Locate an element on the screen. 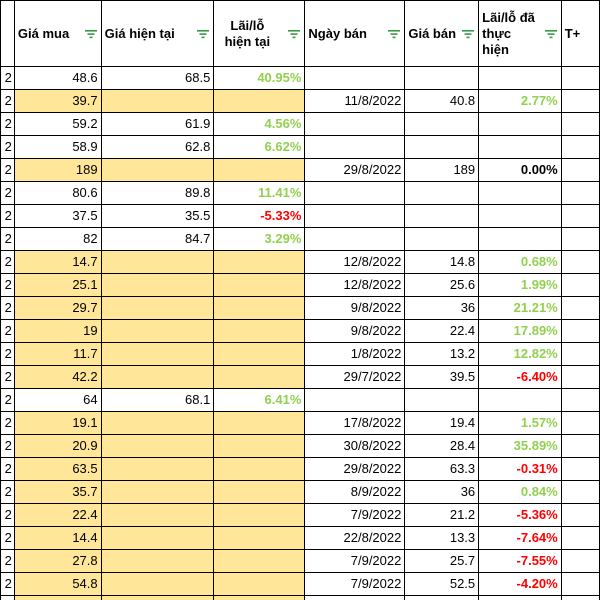 The image size is (600, 600). cell-ngay-ban: 22/8/2022 is located at coordinates (355, 538).